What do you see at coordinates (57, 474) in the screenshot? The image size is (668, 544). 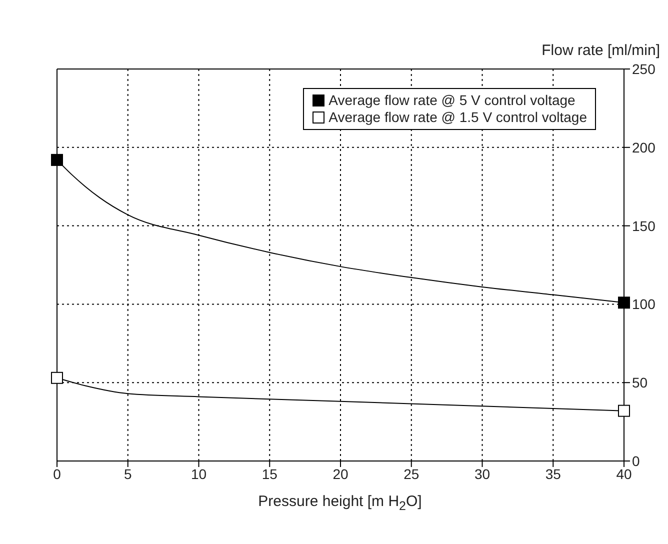 I see `x-tick-label: 0` at bounding box center [57, 474].